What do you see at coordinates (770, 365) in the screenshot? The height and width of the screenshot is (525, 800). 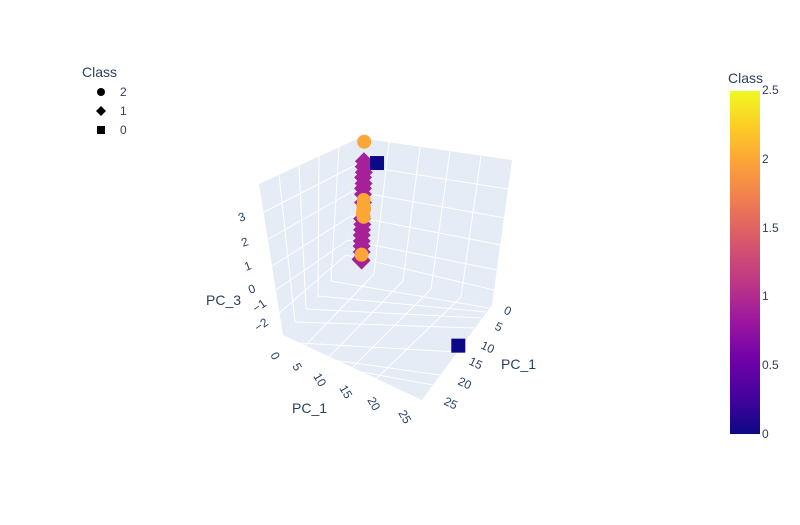 I see `colorbar-tick: 0.5` at bounding box center [770, 365].